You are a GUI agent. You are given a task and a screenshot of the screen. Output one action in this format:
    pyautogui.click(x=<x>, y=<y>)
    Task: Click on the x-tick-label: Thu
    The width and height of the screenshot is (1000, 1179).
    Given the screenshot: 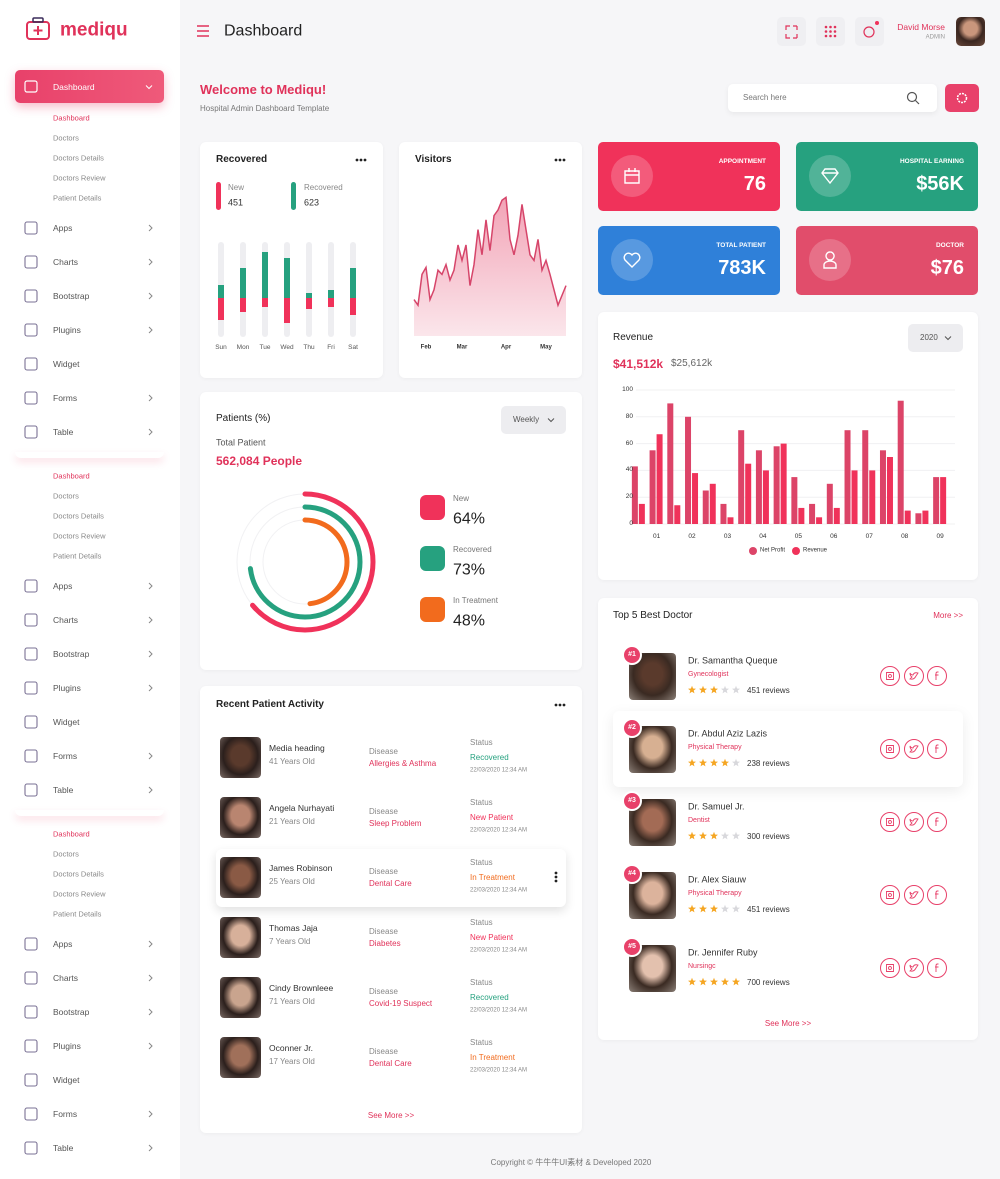 What is the action you would take?
    pyautogui.click(x=309, y=348)
    